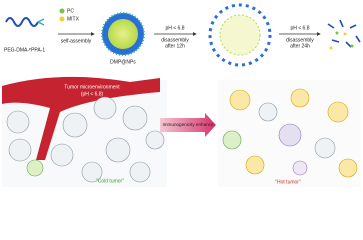 The height and width of the screenshot is (240, 363). I want to click on swollen-particle, so click(240, 35).